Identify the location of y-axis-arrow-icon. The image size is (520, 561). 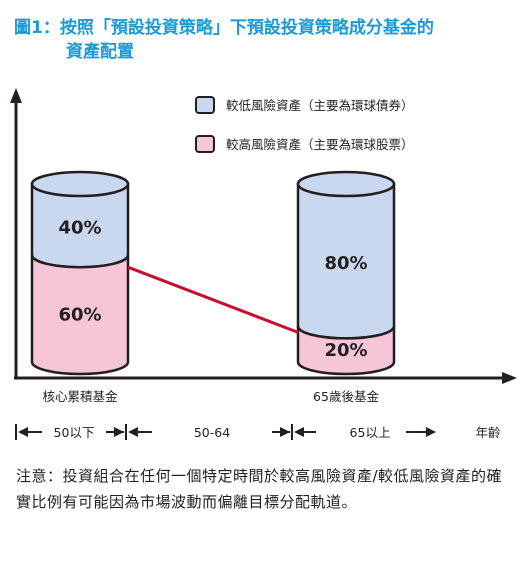
(16, 95).